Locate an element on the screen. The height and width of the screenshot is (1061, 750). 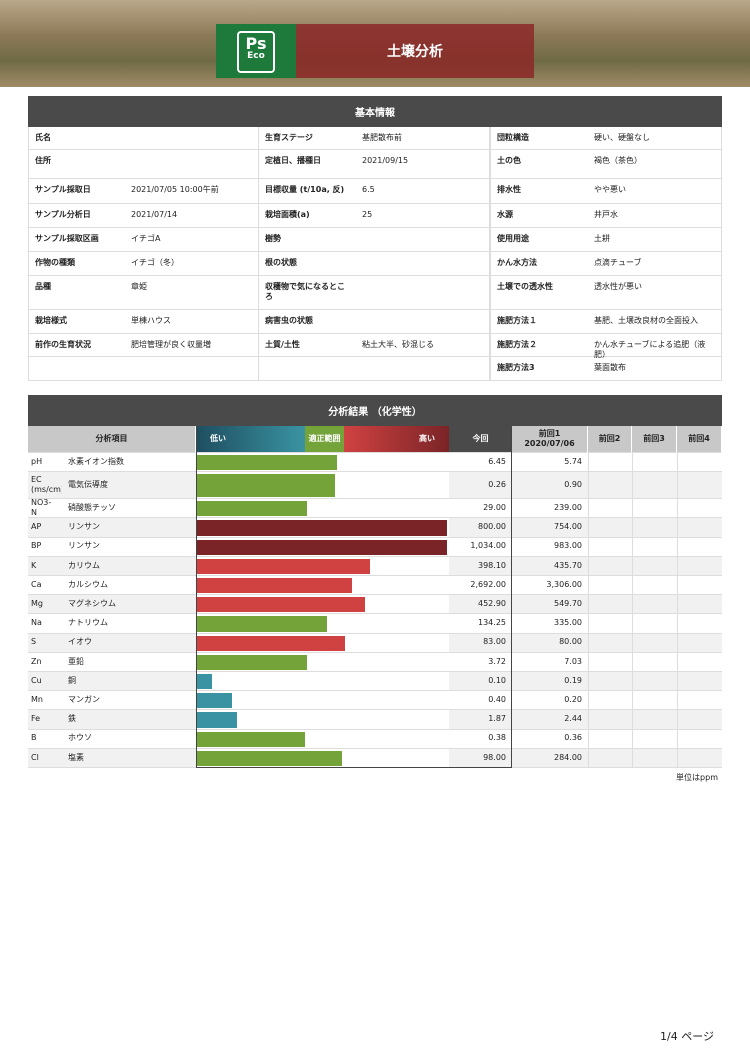
item-code: AP is located at coordinates (45, 528).